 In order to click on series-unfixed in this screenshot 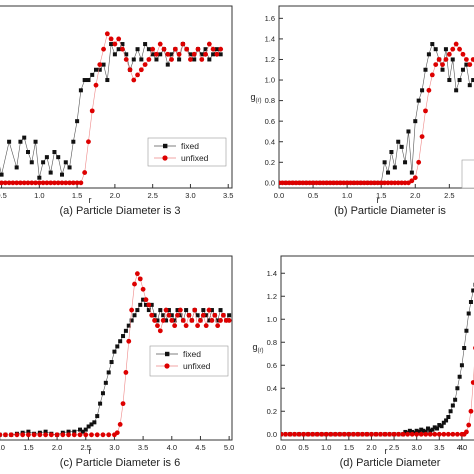, I will do `click(377, 391)`.